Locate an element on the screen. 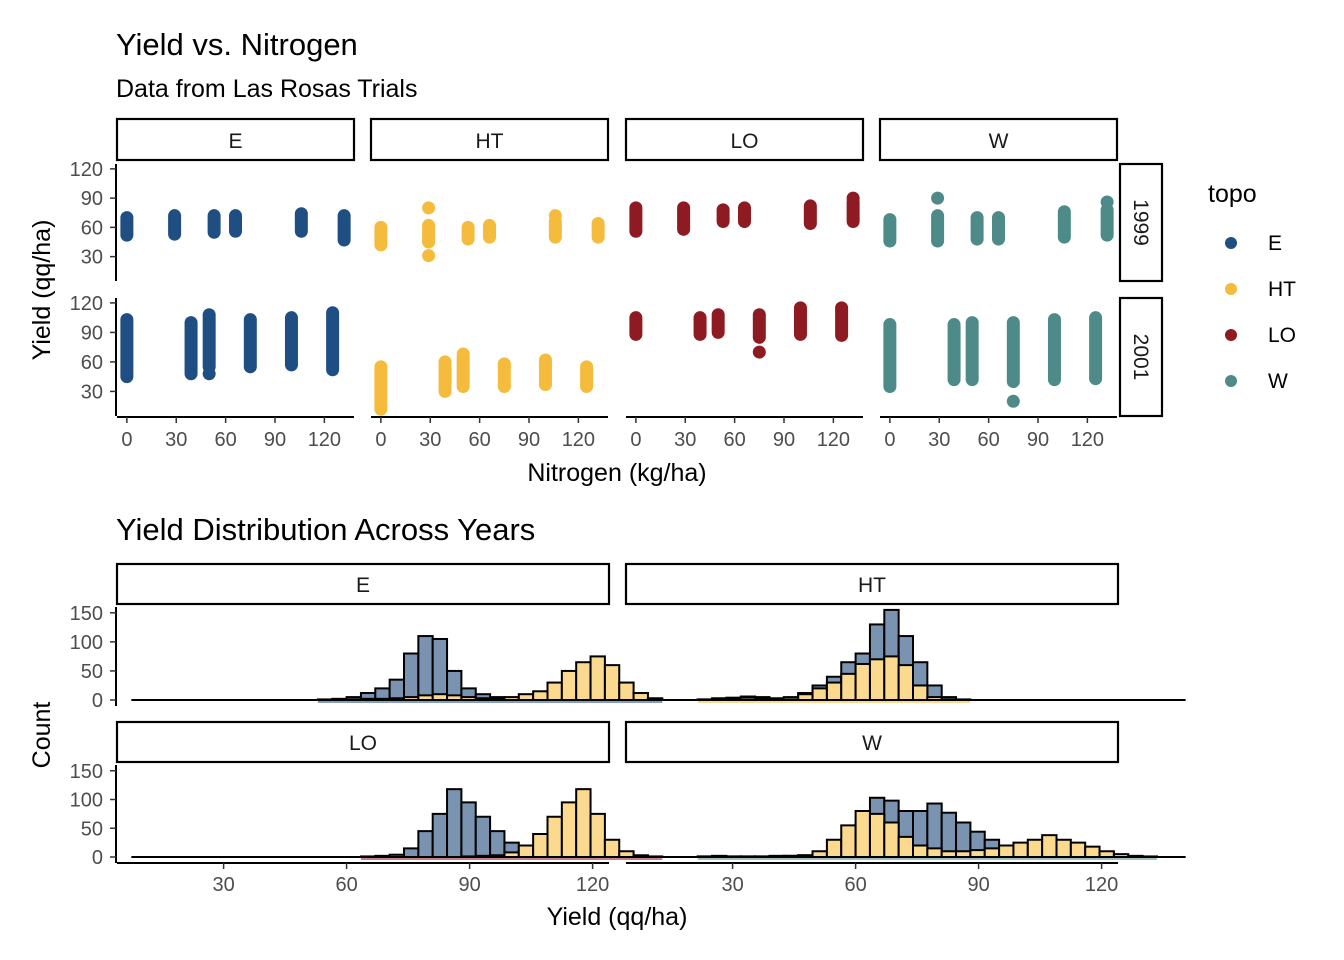 The height and width of the screenshot is (960, 1344). legend-key-w is located at coordinates (1231, 381).